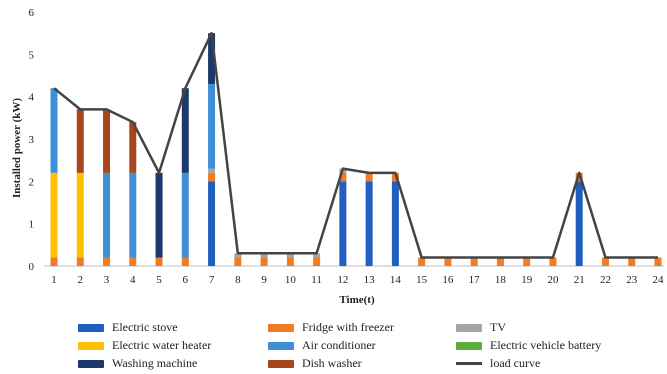 This screenshot has height=374, width=667. I want to click on x-tick-label: 14, so click(396, 280).